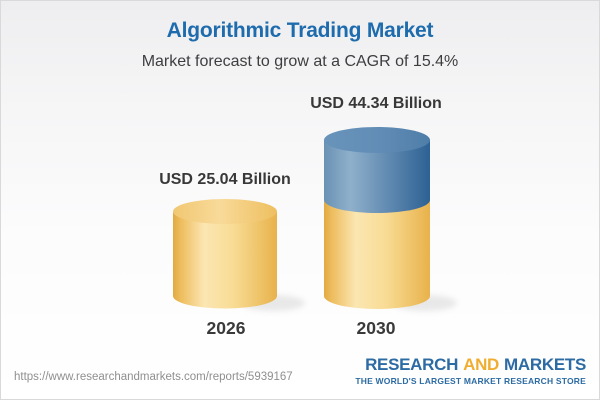  I want to click on bar-value-label-2026: USD 25.04 Billion, so click(225, 179).